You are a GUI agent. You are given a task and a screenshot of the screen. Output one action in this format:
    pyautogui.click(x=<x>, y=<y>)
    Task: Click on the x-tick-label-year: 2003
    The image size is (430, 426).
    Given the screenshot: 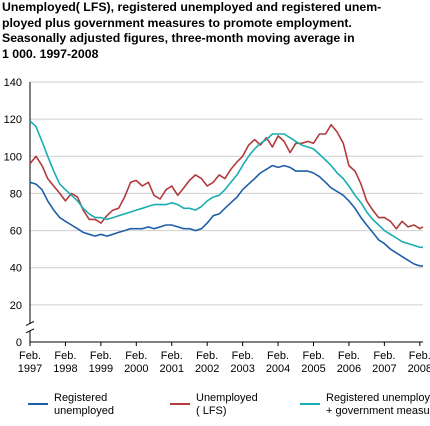 What is the action you would take?
    pyautogui.click(x=242, y=369)
    